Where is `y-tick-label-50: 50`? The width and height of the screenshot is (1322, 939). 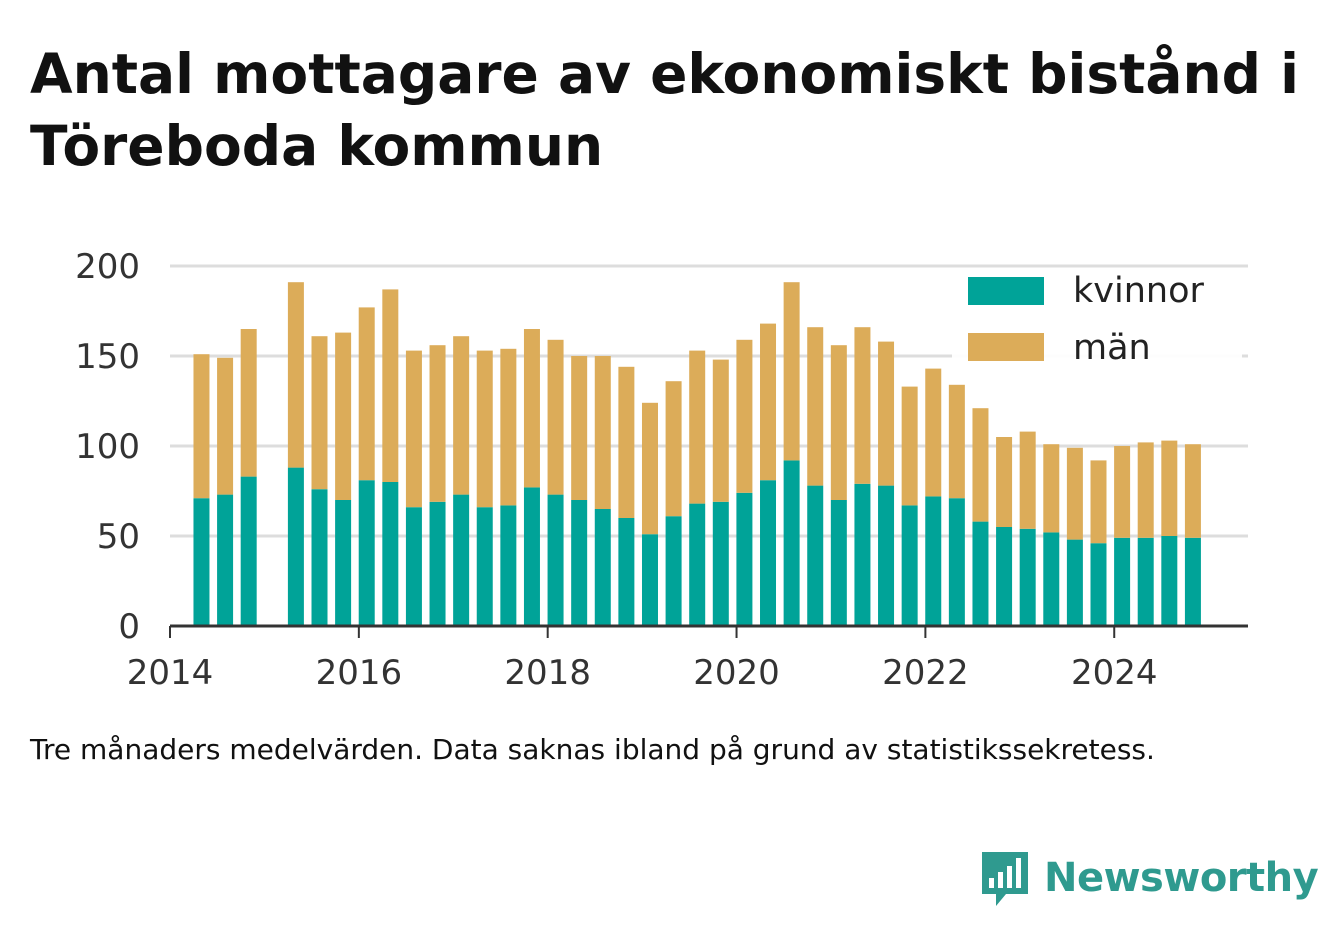
y-tick-label-50: 50 is located at coordinates (118, 537).